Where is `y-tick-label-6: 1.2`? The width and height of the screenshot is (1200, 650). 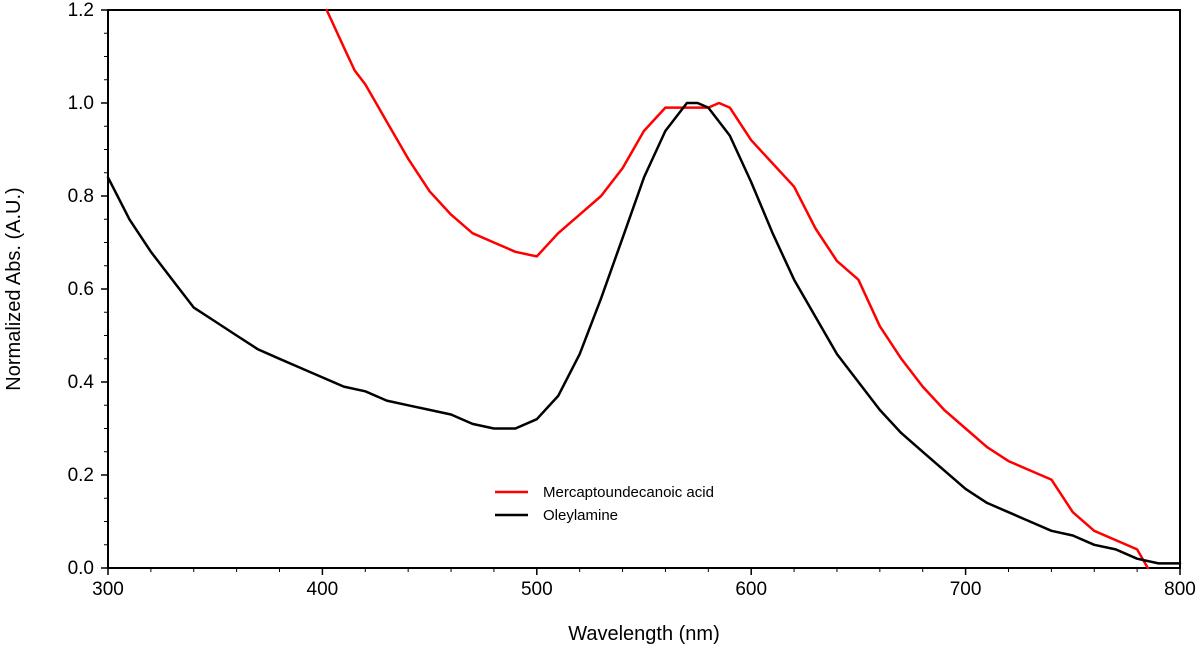 y-tick-label-6: 1.2 is located at coordinates (81, 10).